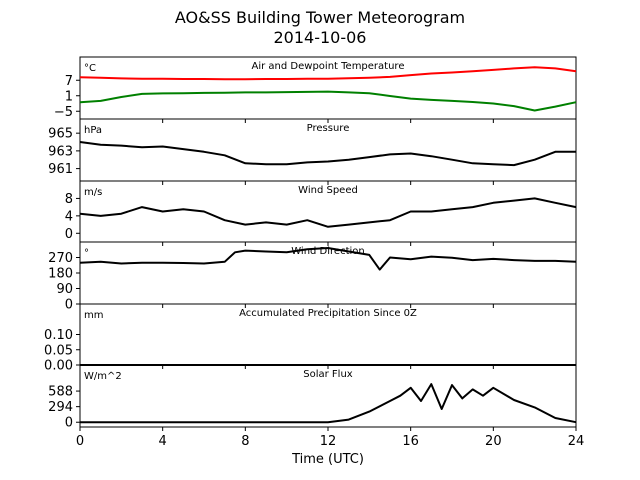 The height and width of the screenshot is (480, 640). I want to click on precipitation-panel-title: Accumulated Precipitation Since 0Z, so click(328, 313).